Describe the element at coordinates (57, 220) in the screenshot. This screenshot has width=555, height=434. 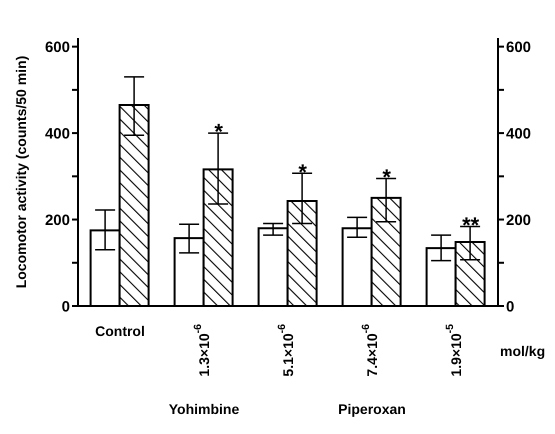
I see `y-tick-label: 200` at that location.